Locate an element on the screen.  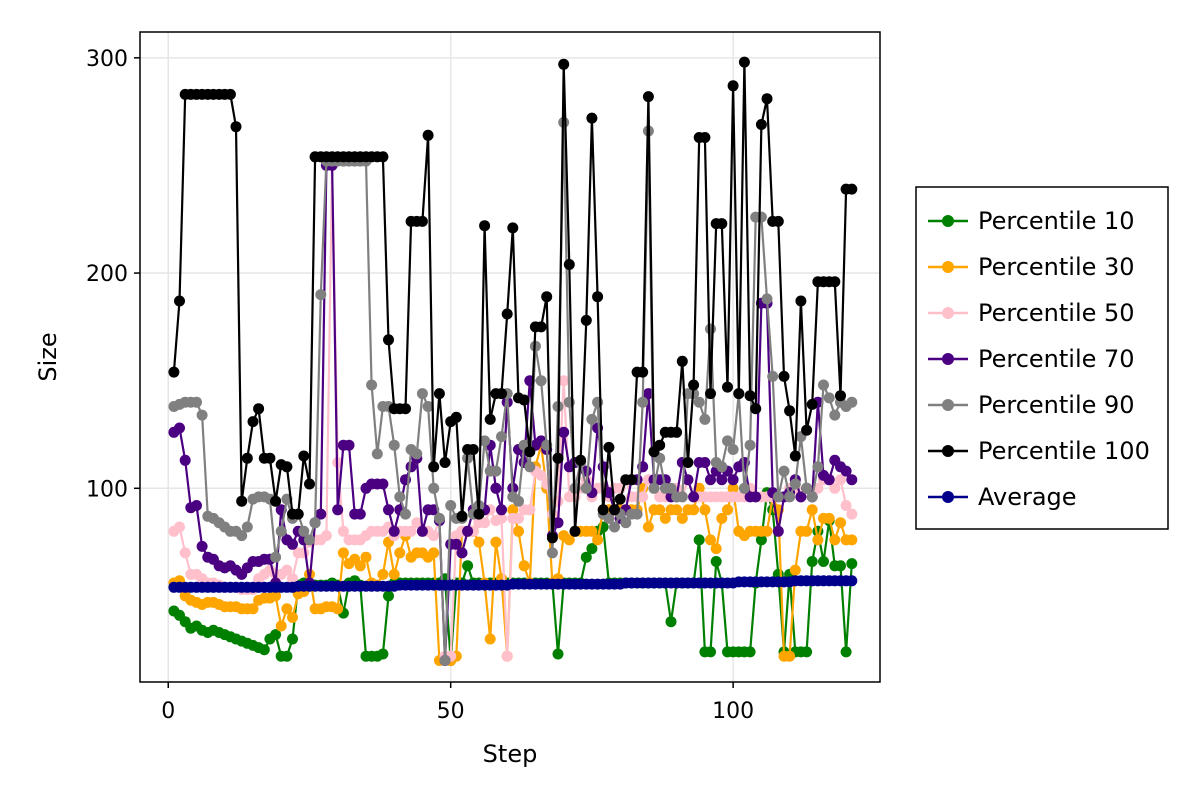
y-tick-label: 100 is located at coordinates (107, 489).